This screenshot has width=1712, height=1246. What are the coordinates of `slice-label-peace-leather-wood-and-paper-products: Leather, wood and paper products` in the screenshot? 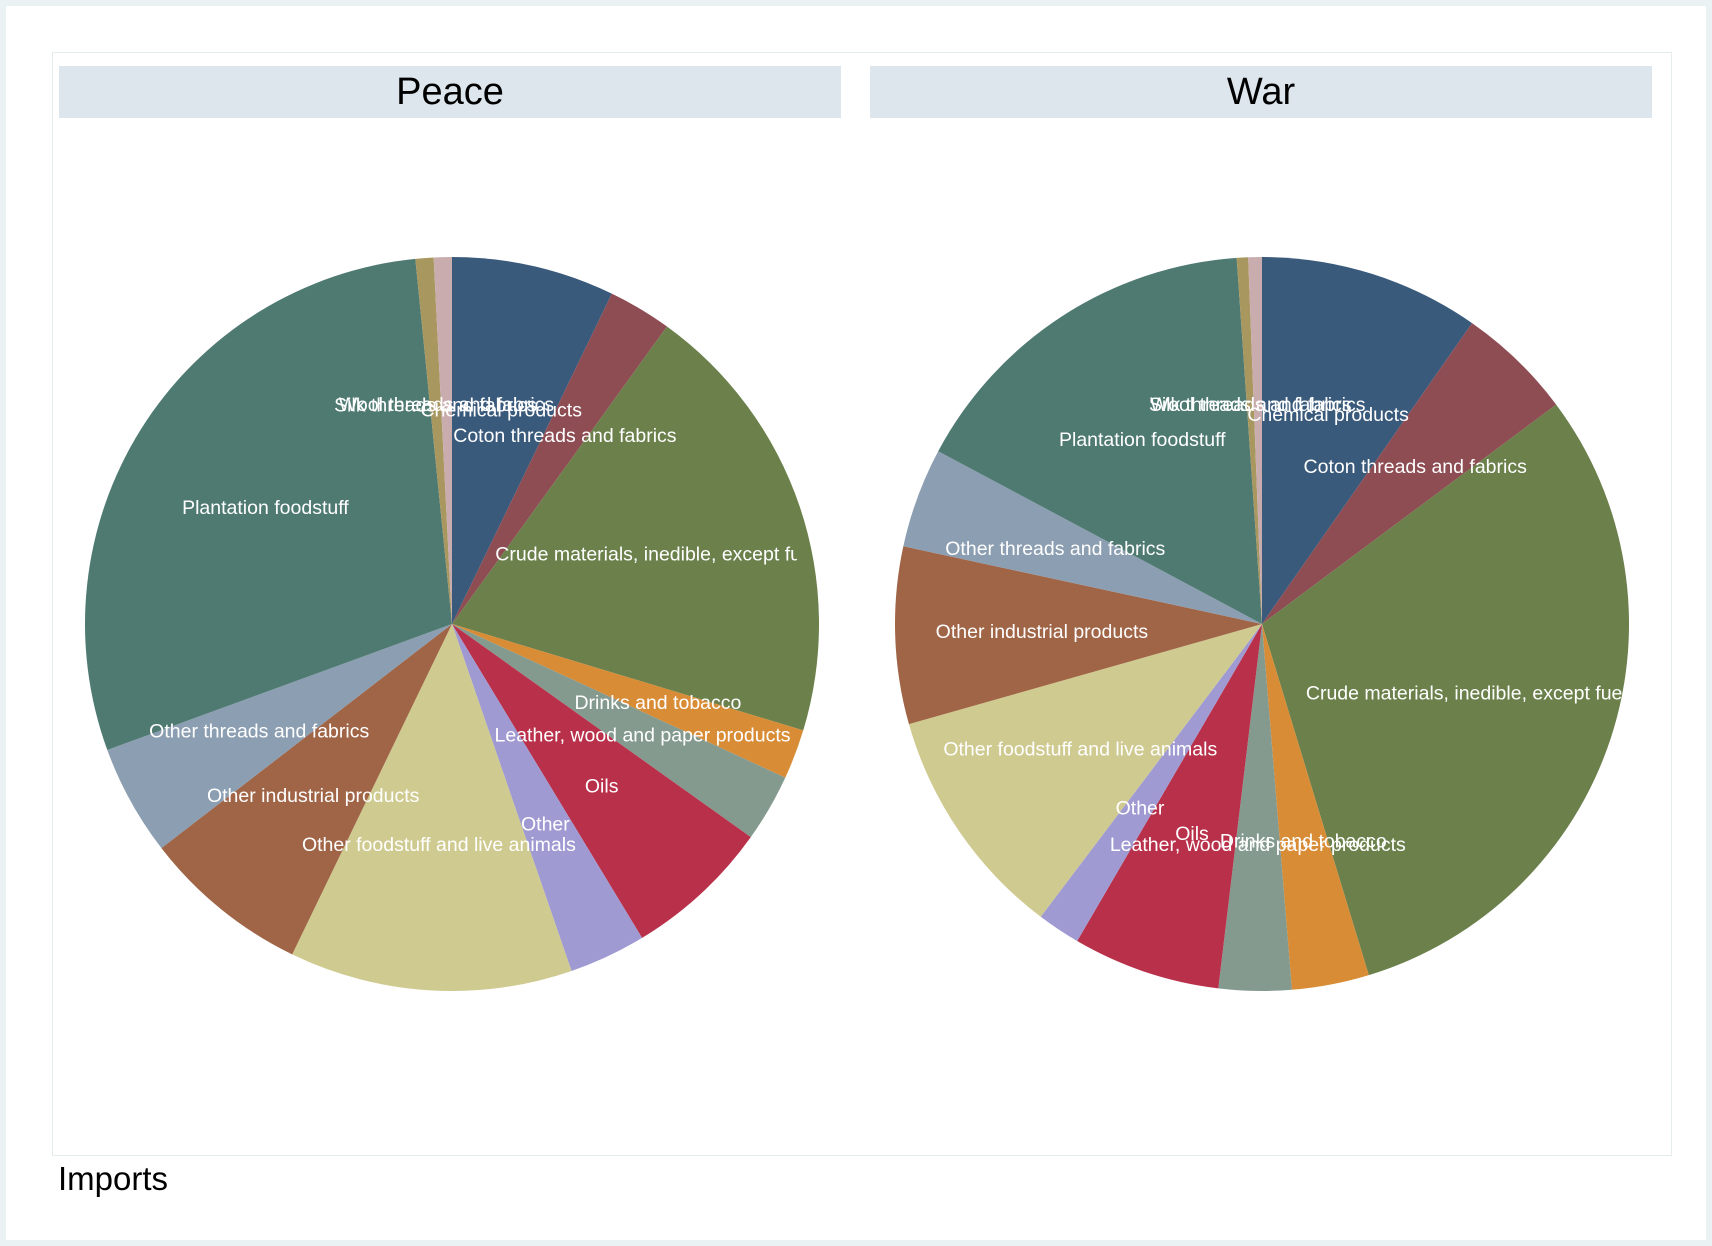 It's located at (643, 736).